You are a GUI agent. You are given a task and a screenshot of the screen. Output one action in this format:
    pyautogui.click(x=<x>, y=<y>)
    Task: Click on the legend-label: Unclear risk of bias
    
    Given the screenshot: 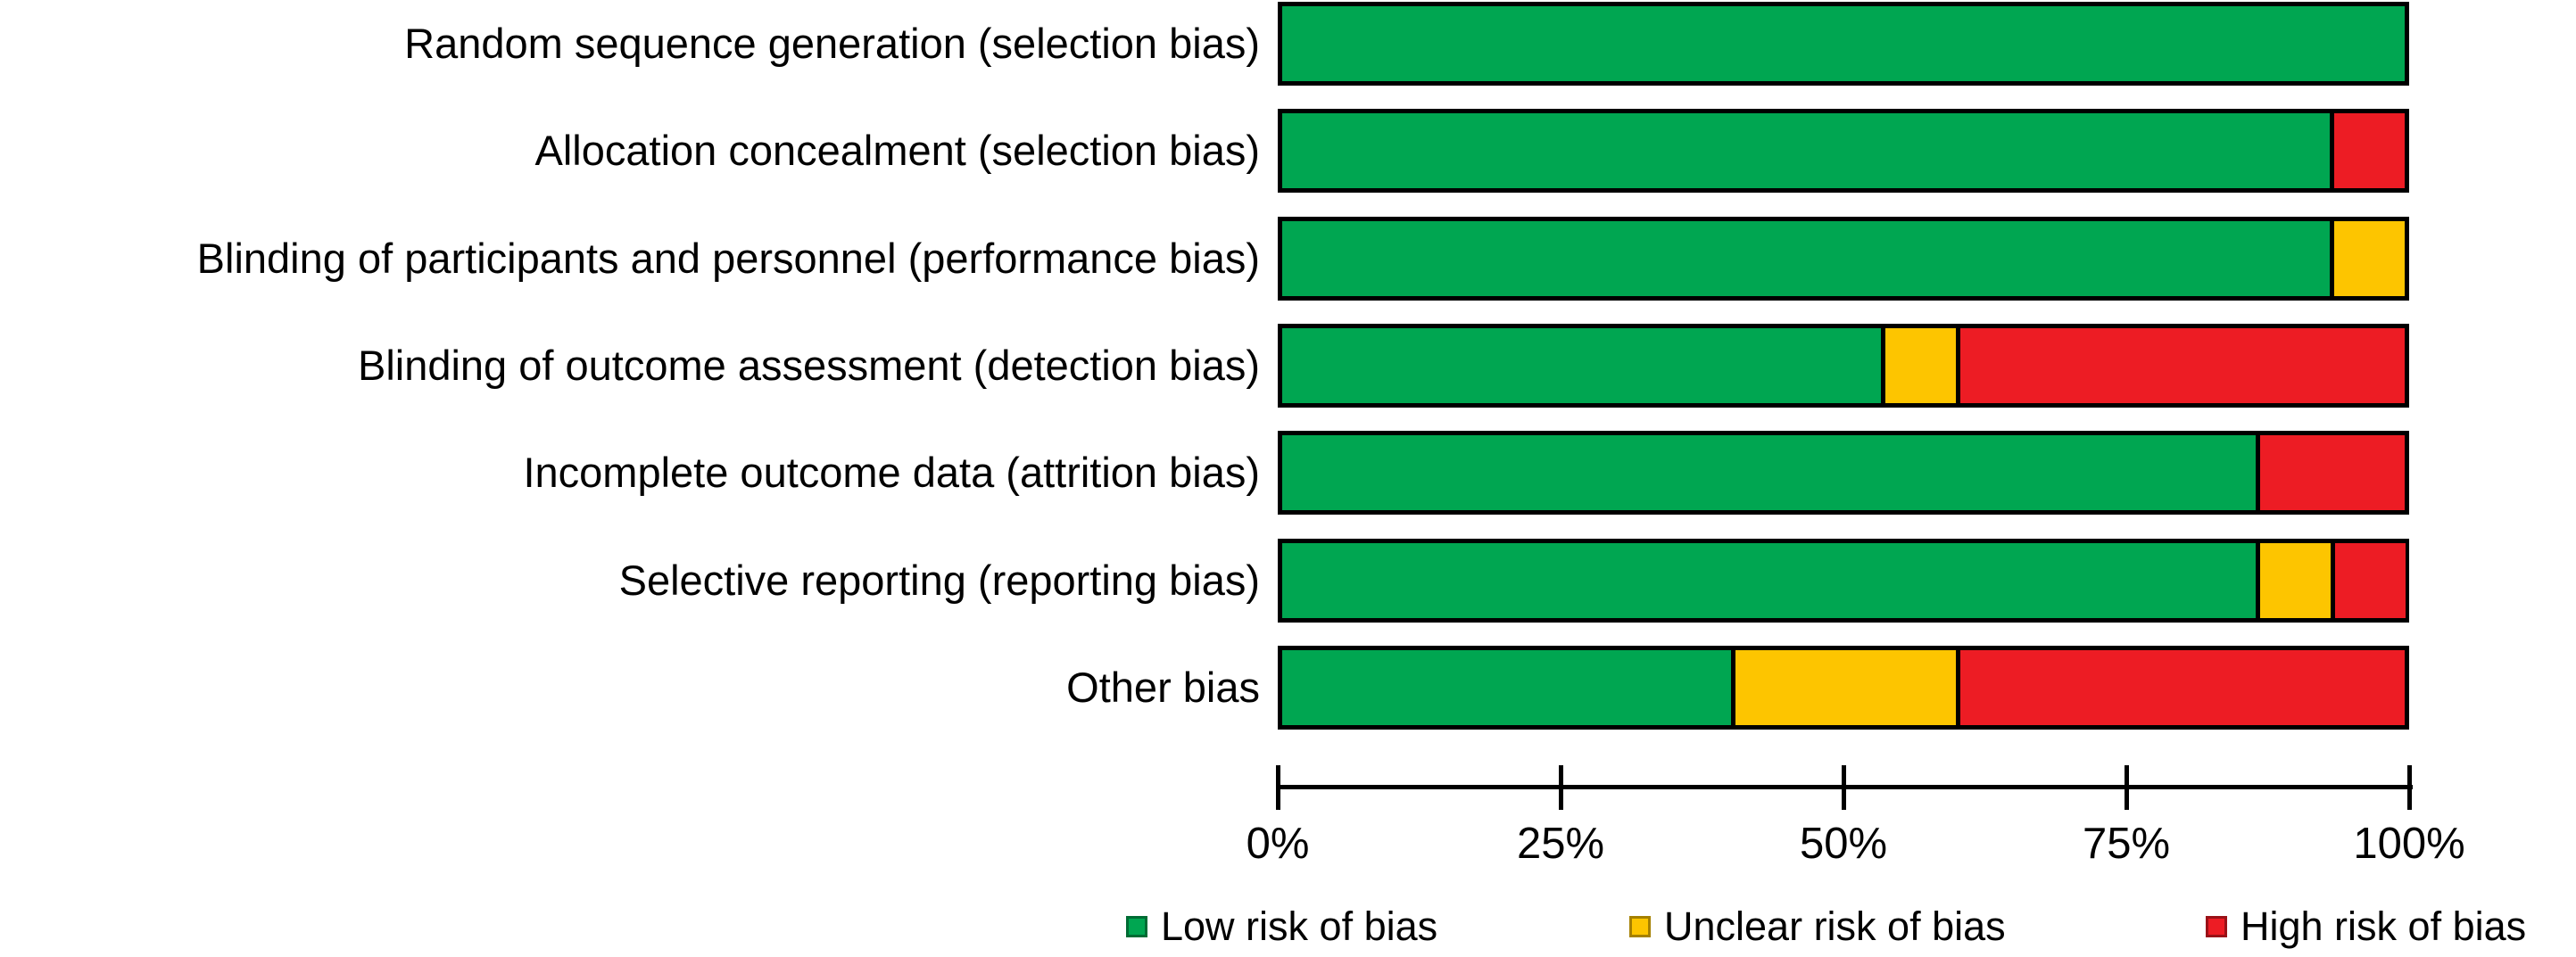 What is the action you would take?
    pyautogui.click(x=1835, y=926)
    